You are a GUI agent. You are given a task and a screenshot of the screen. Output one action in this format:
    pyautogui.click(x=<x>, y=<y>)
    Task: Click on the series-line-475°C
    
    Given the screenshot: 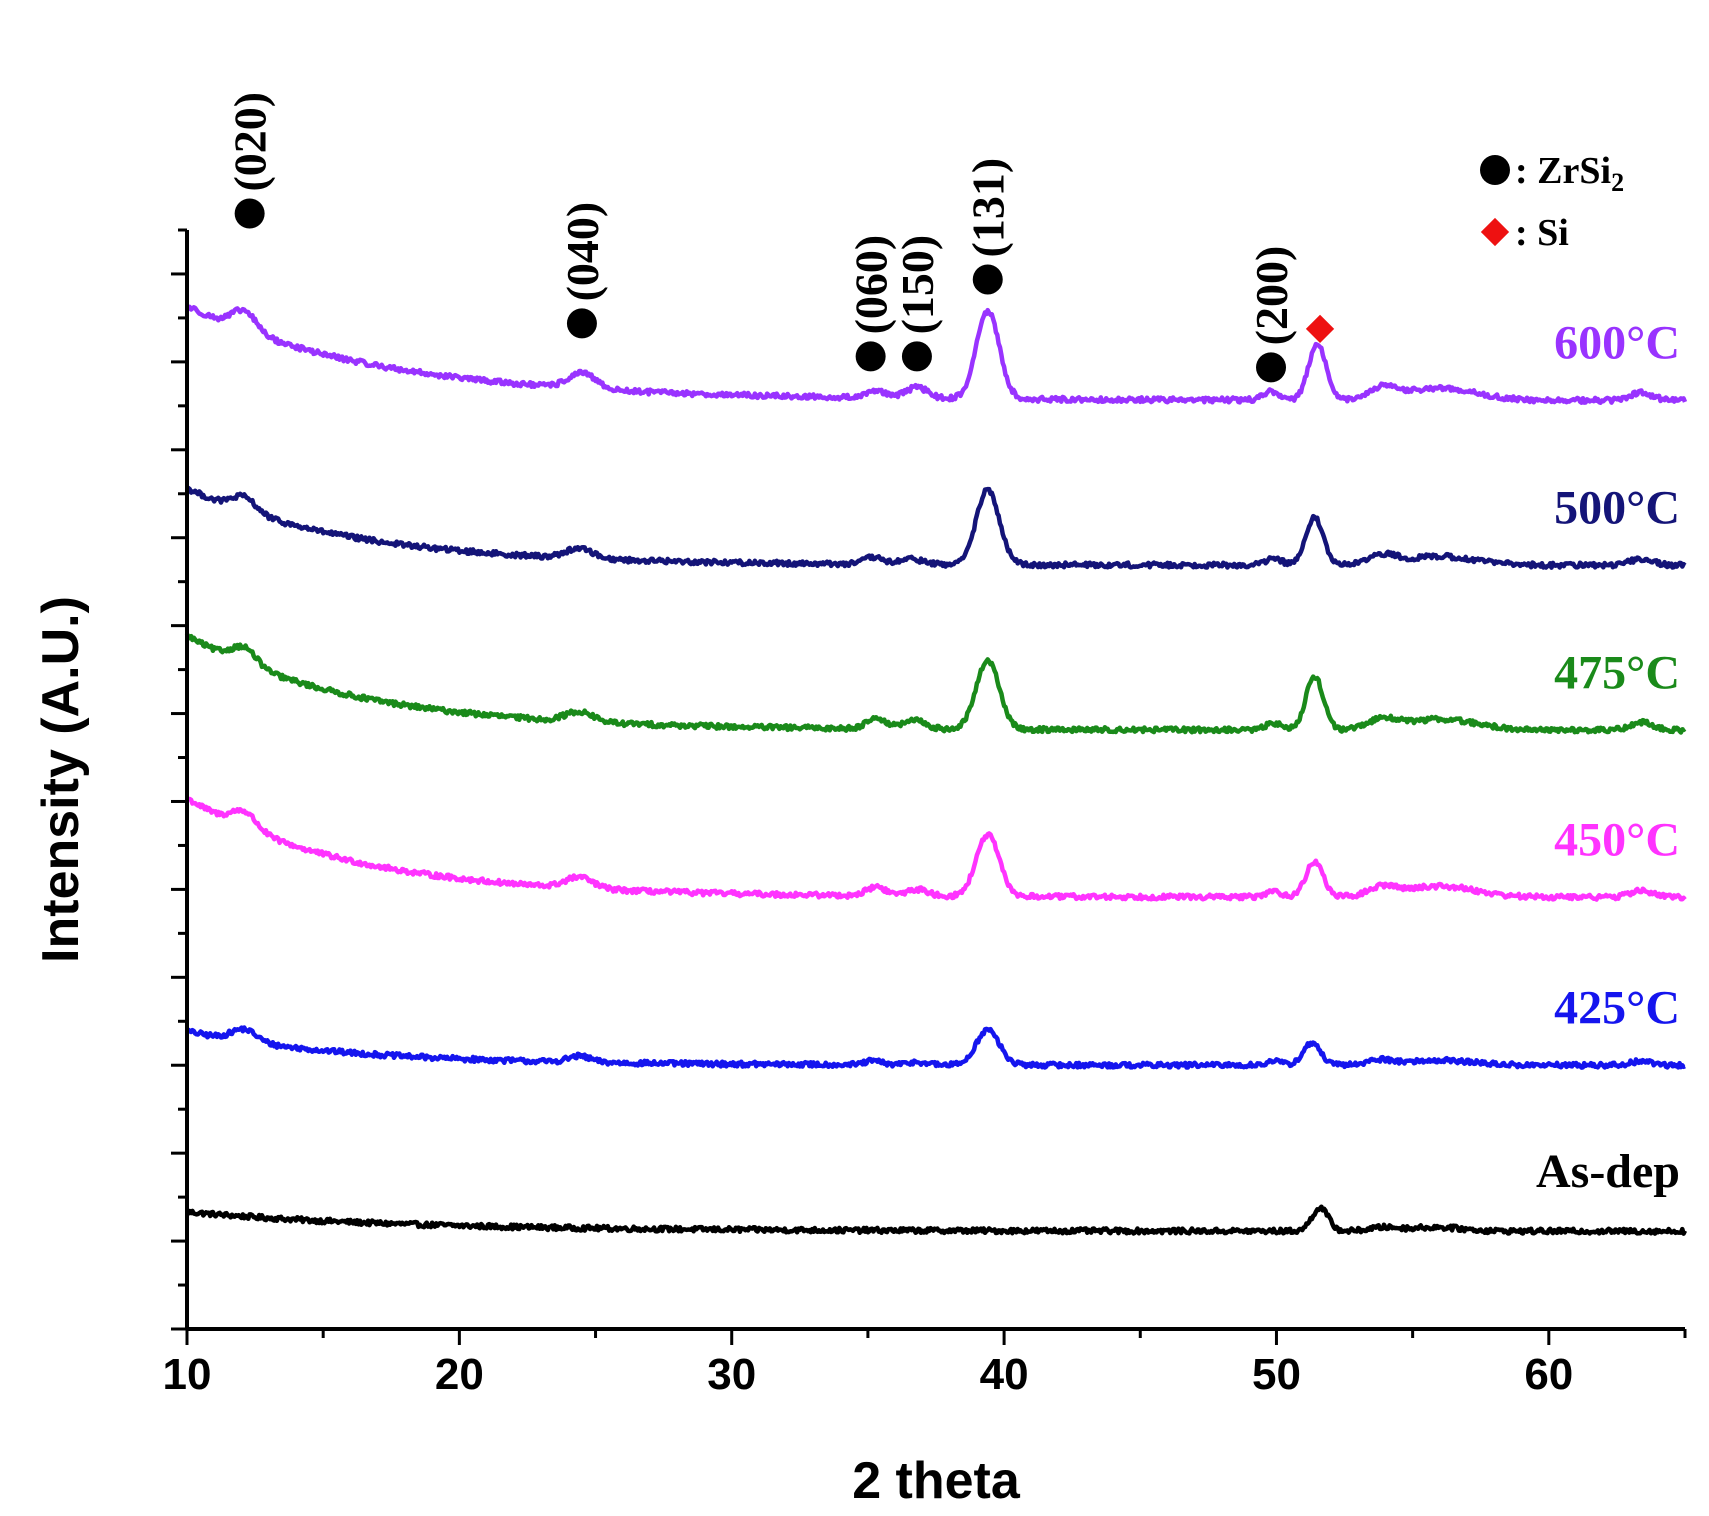 What is the action you would take?
    pyautogui.click(x=935, y=684)
    